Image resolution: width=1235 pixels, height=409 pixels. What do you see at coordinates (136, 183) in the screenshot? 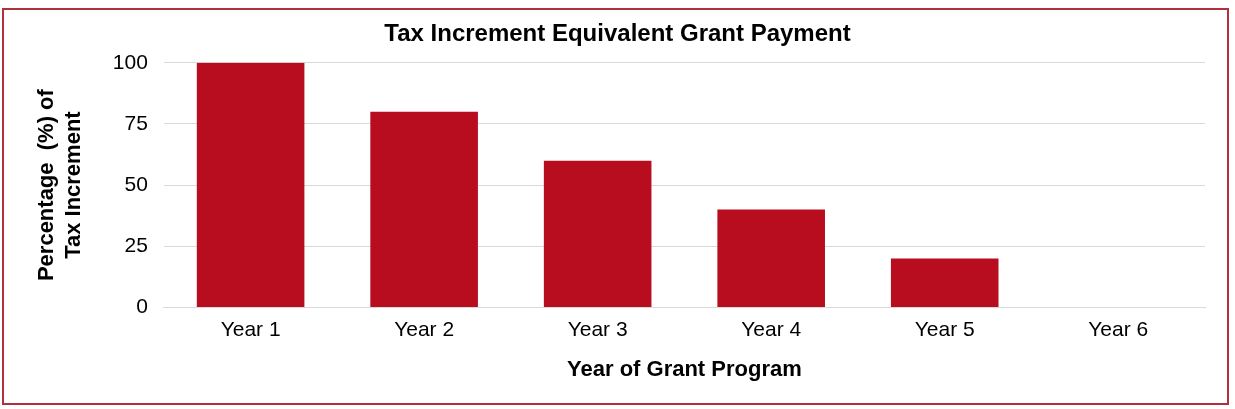
I see `y-tick-label: 50` at bounding box center [136, 183].